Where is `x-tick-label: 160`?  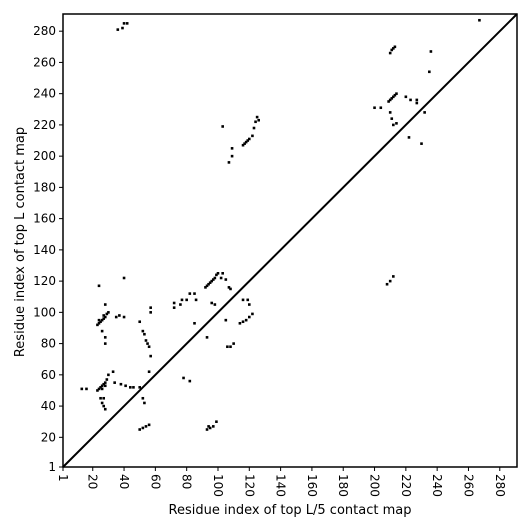 x-tick-label: 160 is located at coordinates (312, 485).